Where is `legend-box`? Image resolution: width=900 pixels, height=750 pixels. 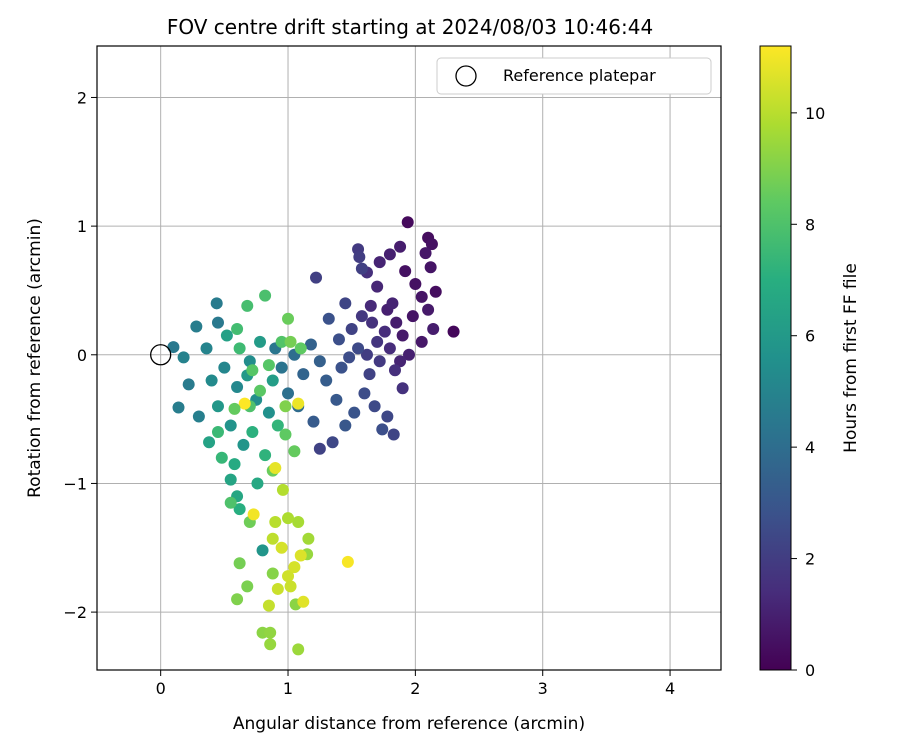 legend-box is located at coordinates (574, 76).